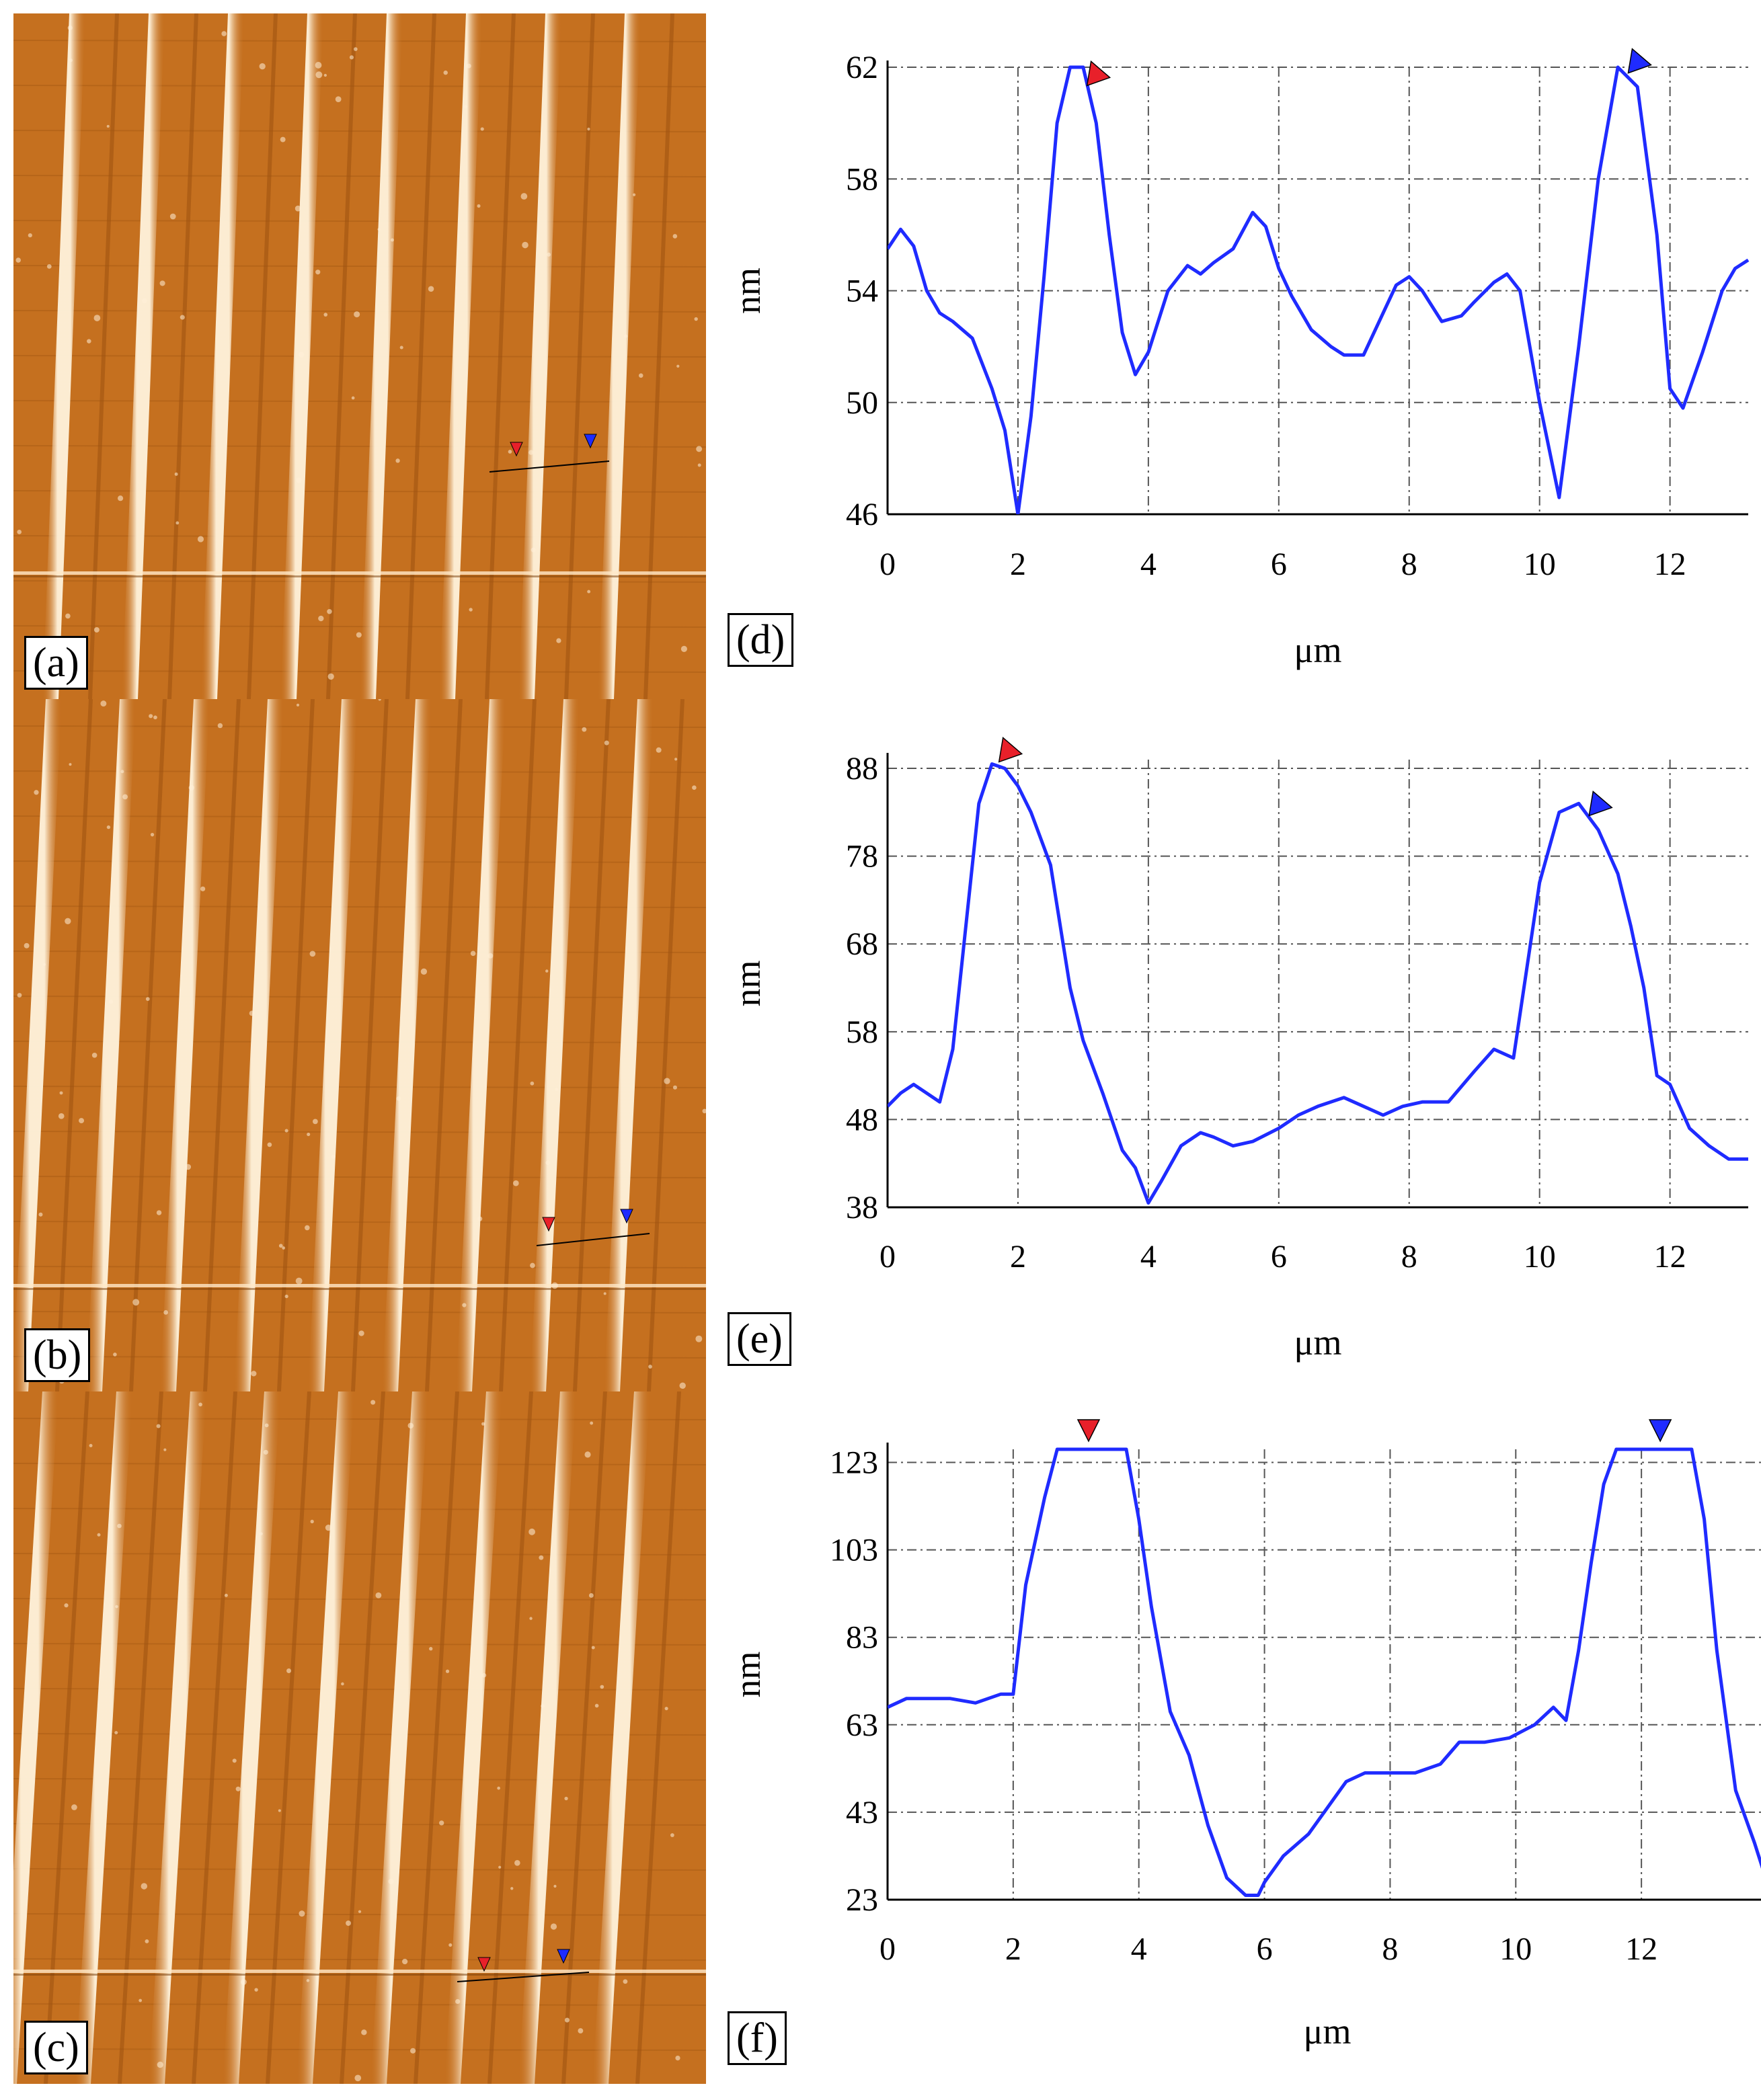  What do you see at coordinates (862, 944) in the screenshot?
I see `y-tick-label: 68` at bounding box center [862, 944].